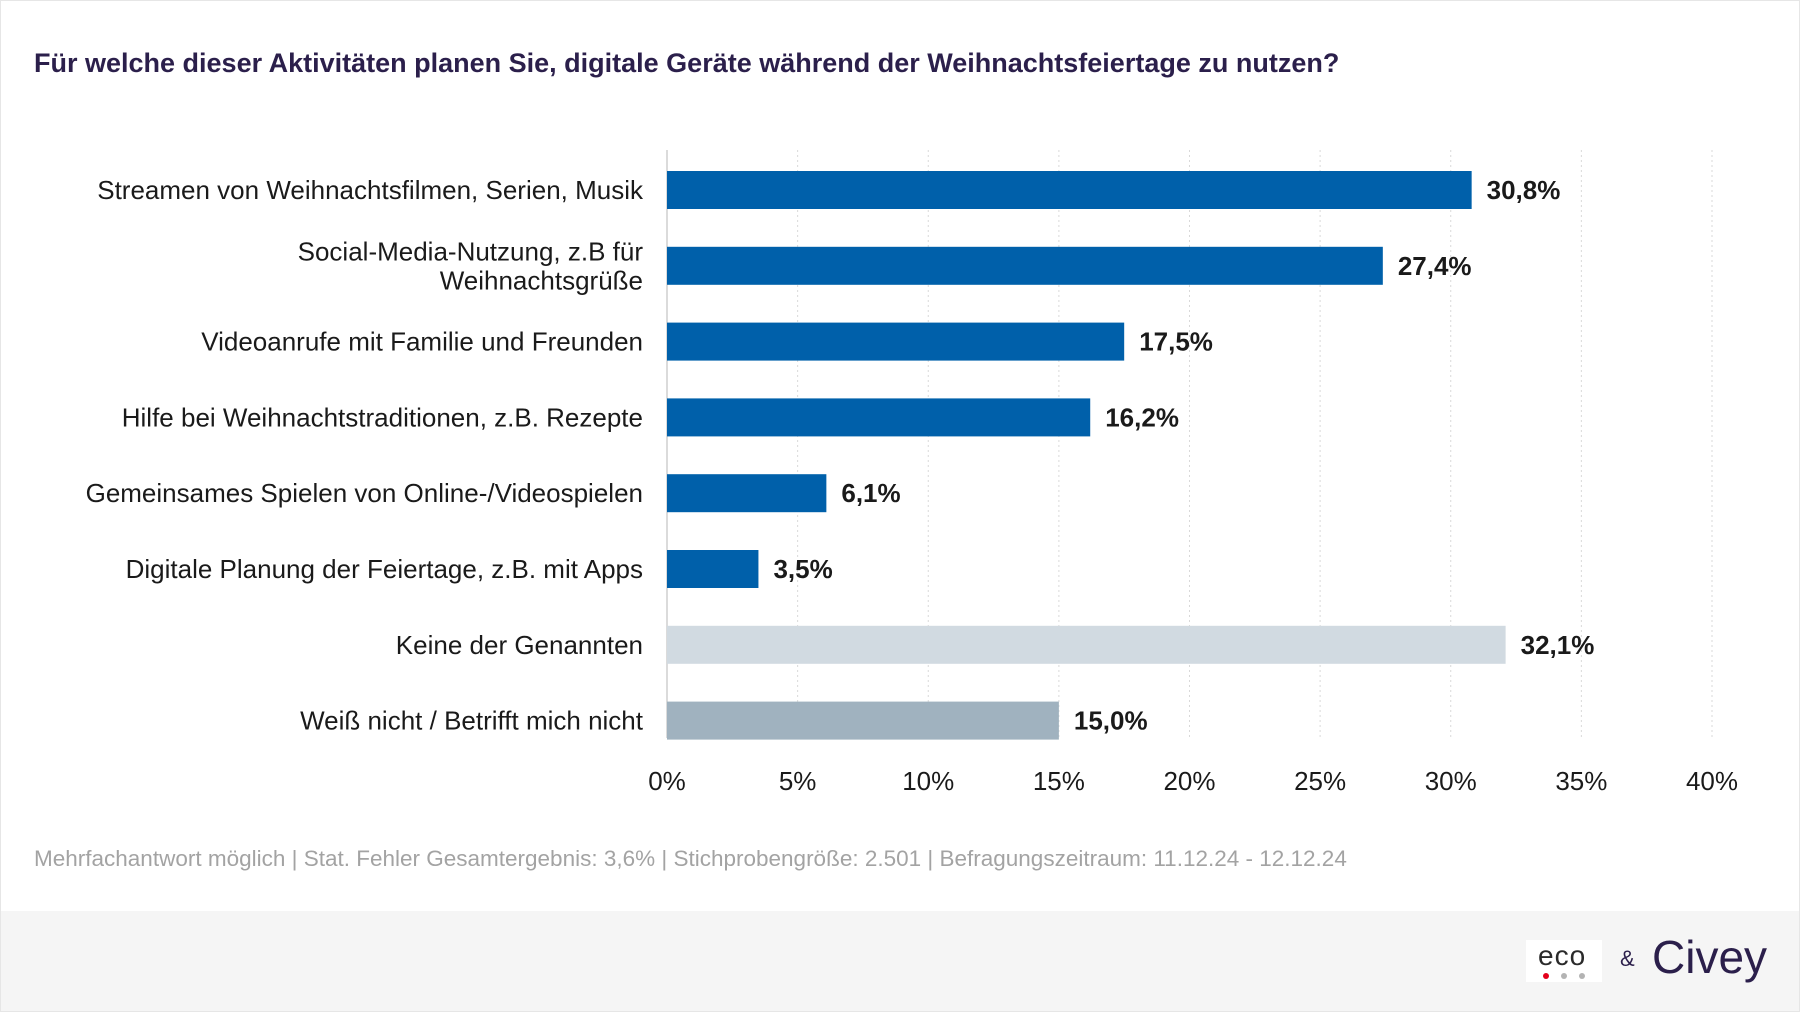 The height and width of the screenshot is (1012, 1800). I want to click on value-label: 27,4%, so click(1435, 266).